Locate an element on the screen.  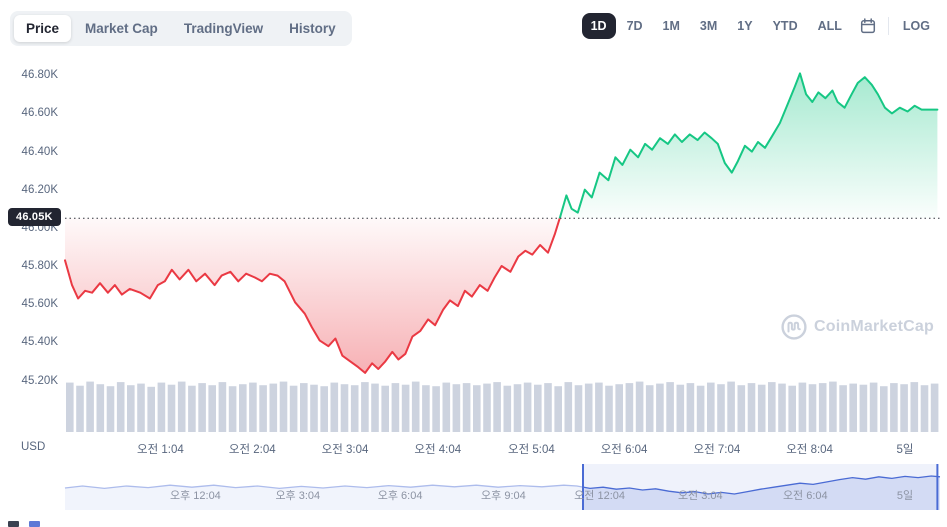
view-tab-tradingview: TradingView is located at coordinates (223, 28).